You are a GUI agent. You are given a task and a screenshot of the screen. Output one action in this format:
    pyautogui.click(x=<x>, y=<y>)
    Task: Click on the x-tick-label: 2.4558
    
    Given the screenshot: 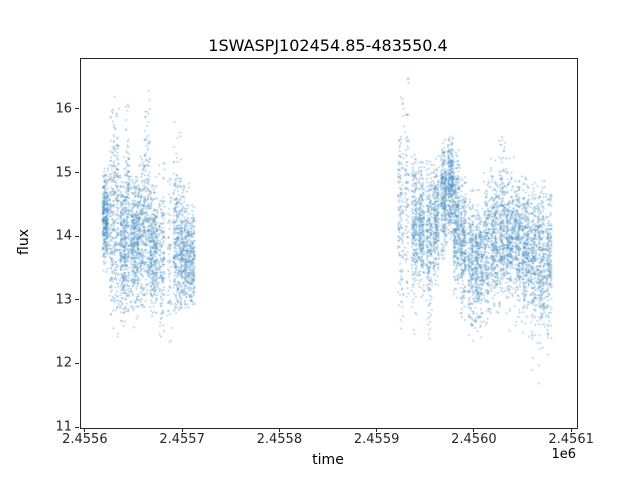 What is the action you would take?
    pyautogui.click(x=279, y=439)
    